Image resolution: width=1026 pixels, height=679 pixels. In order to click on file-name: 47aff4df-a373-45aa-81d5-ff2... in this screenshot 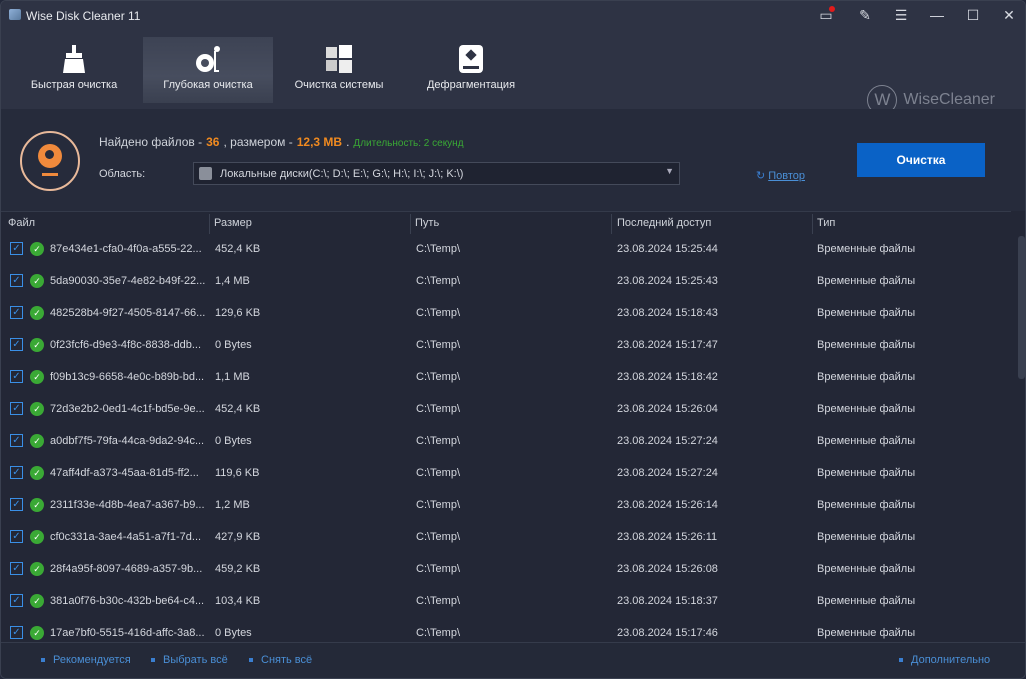, I will do `click(124, 473)`.